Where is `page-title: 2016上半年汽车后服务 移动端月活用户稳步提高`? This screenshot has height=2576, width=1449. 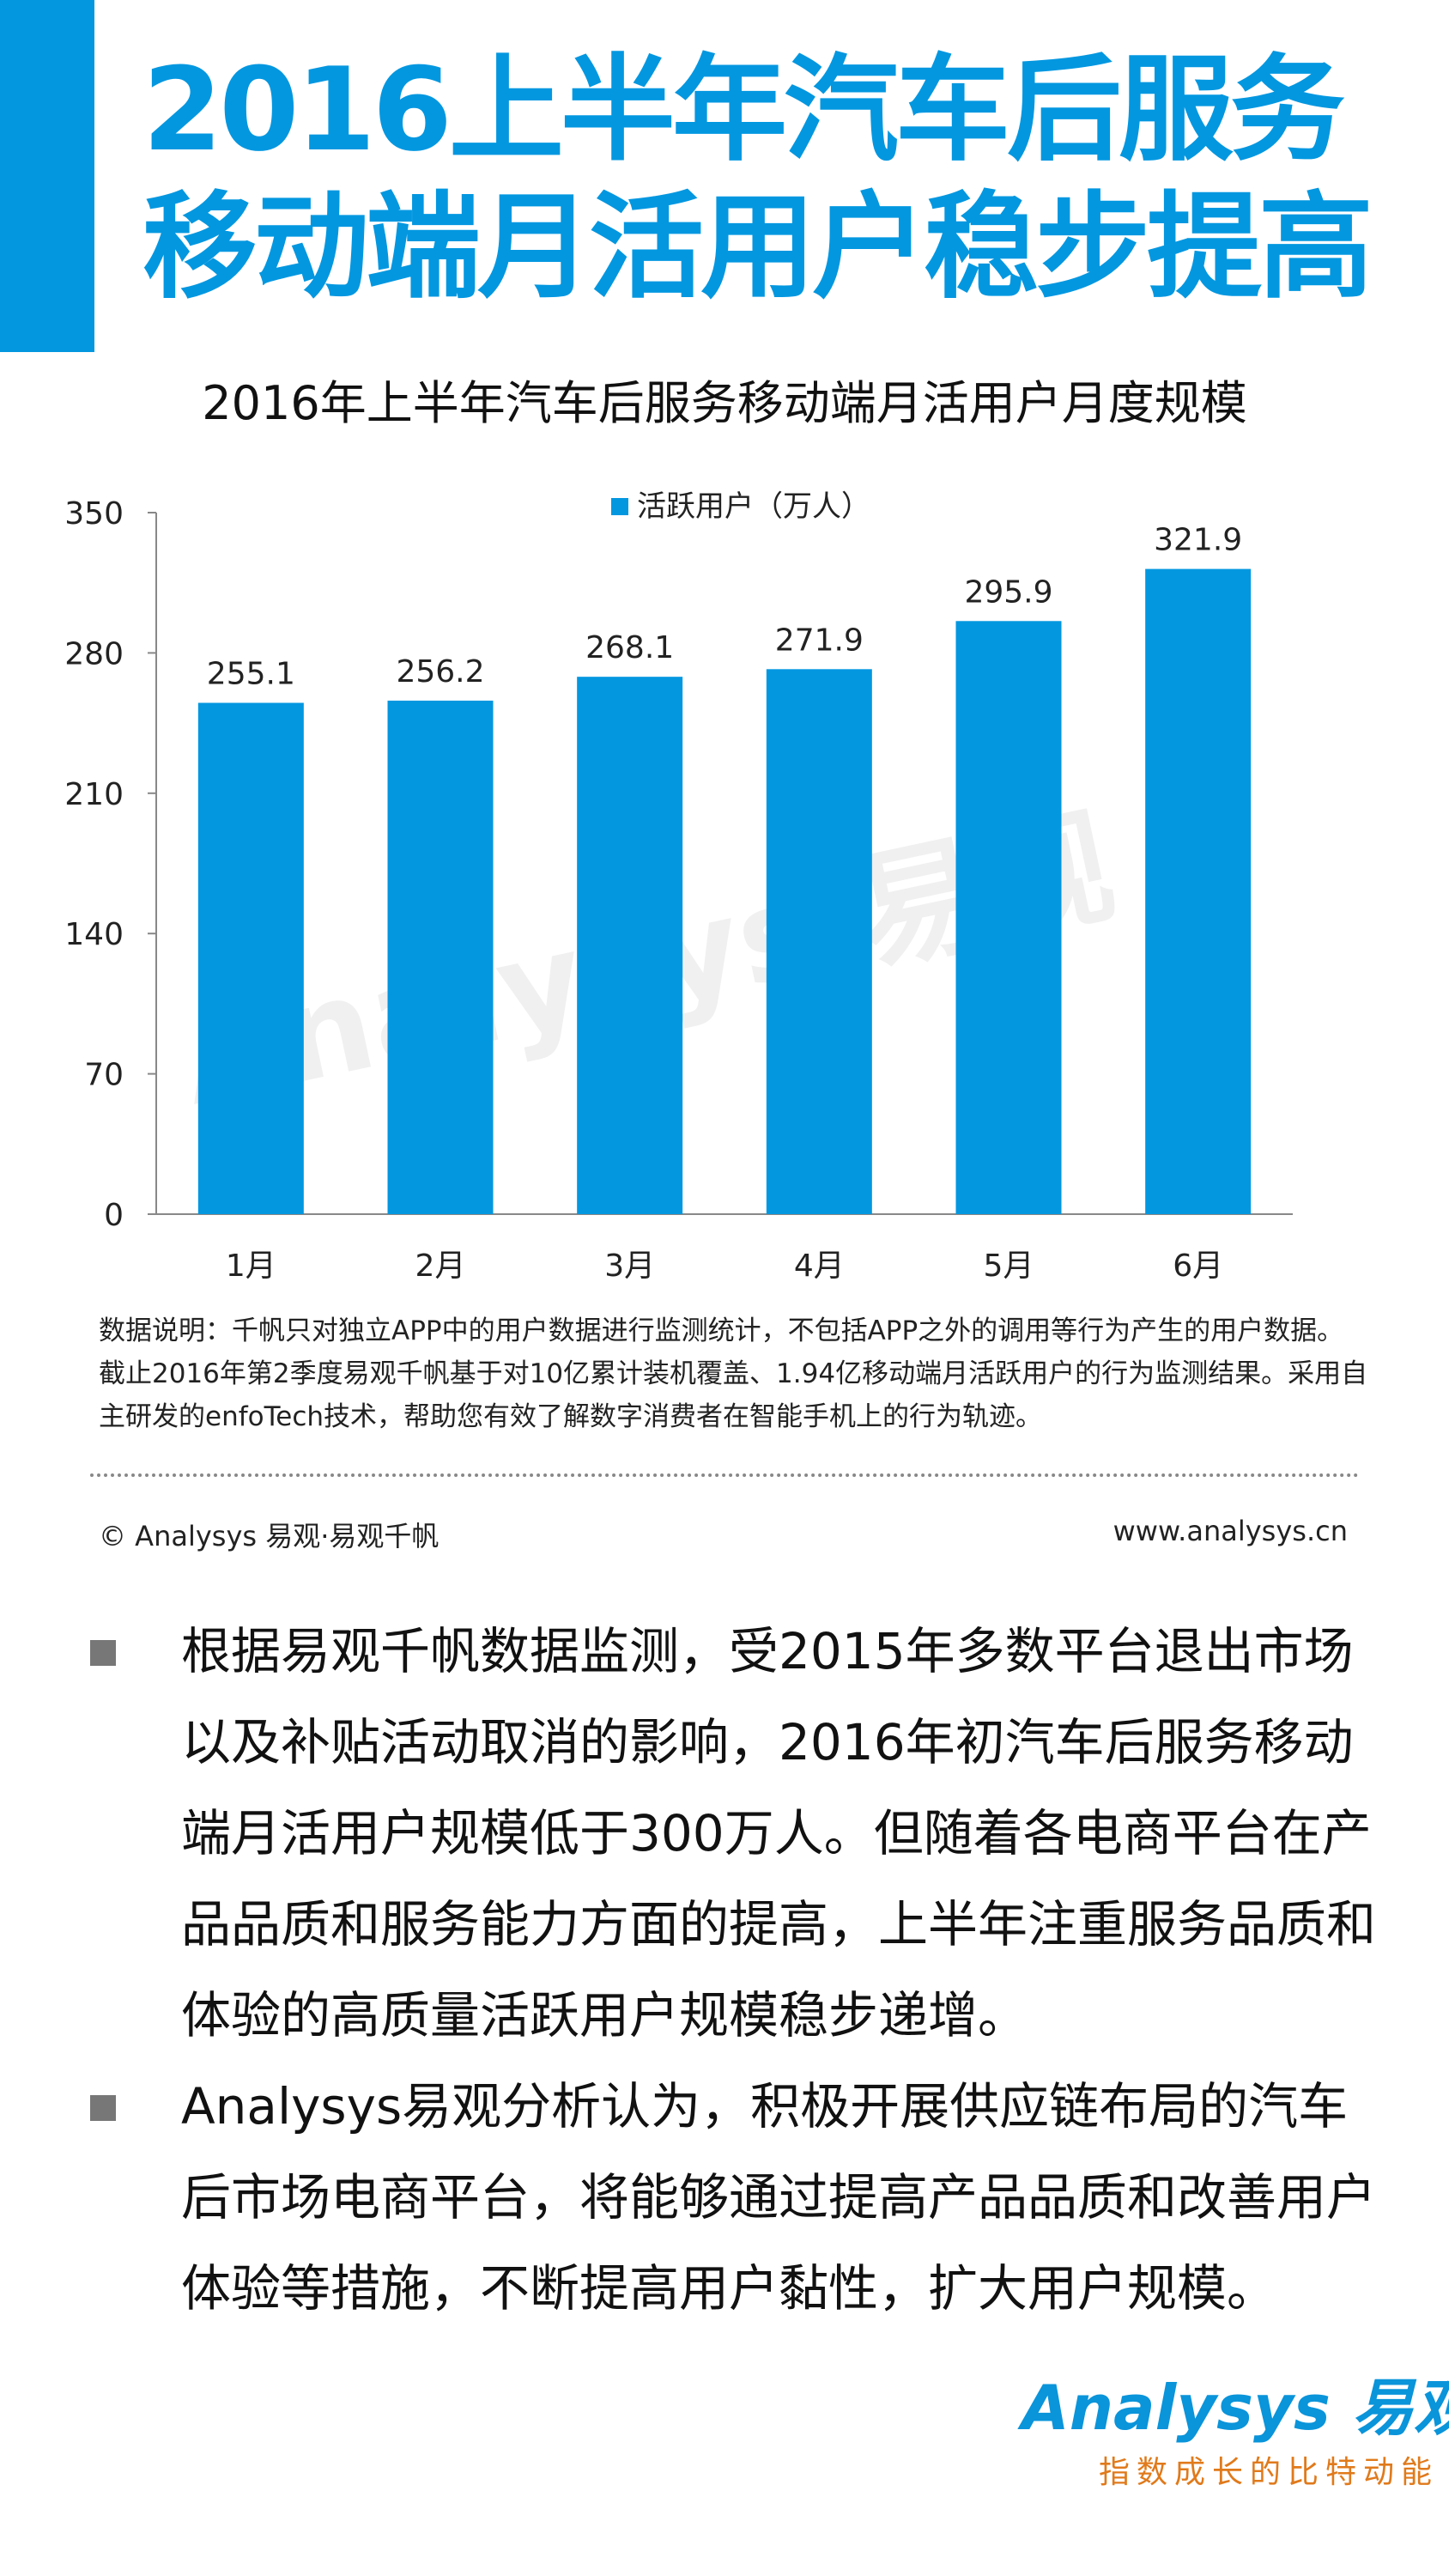
page-title: 2016上半年汽车后服务 移动端月活用户稳步提高 is located at coordinates (757, 178).